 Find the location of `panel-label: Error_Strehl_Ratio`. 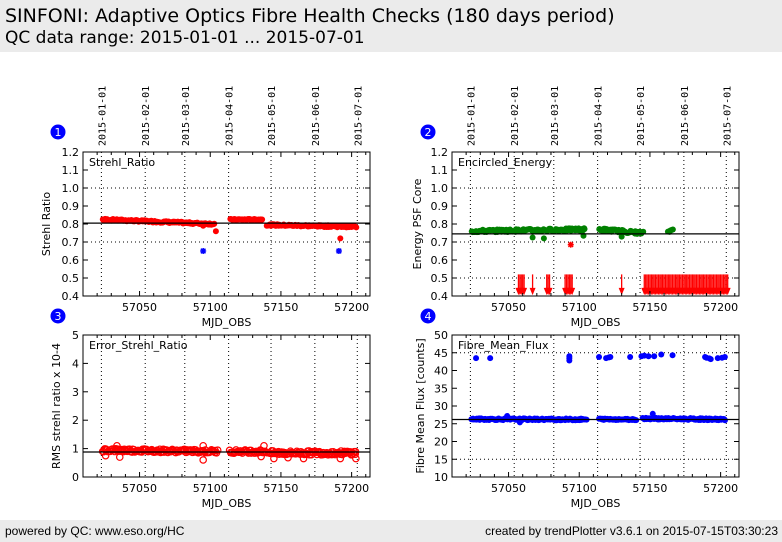

panel-label: Error_Strehl_Ratio is located at coordinates (138, 345).